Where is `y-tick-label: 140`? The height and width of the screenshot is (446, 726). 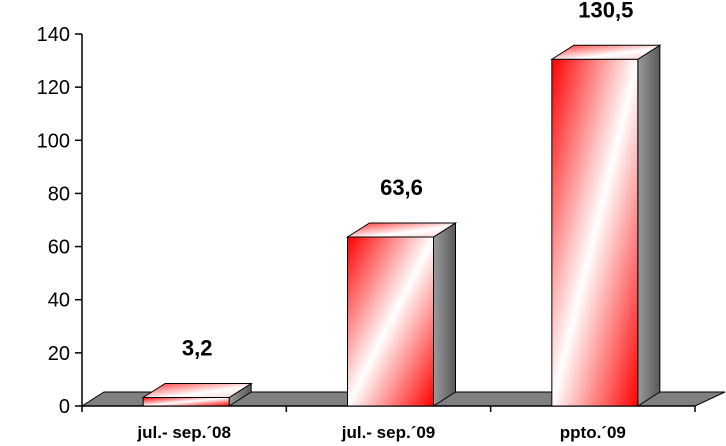 y-tick-label: 140 is located at coordinates (53, 35).